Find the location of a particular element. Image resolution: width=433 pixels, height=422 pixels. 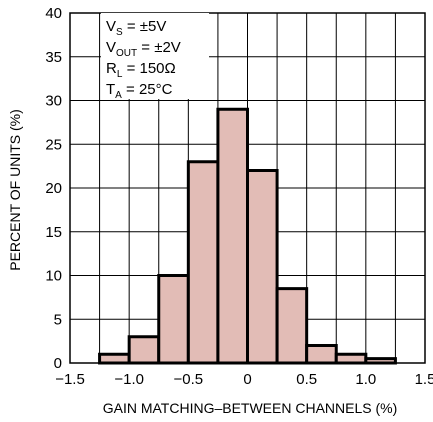

y-tick-labels: 0 5 10 15 20 25 30 35 40 is located at coordinates (53, 188).